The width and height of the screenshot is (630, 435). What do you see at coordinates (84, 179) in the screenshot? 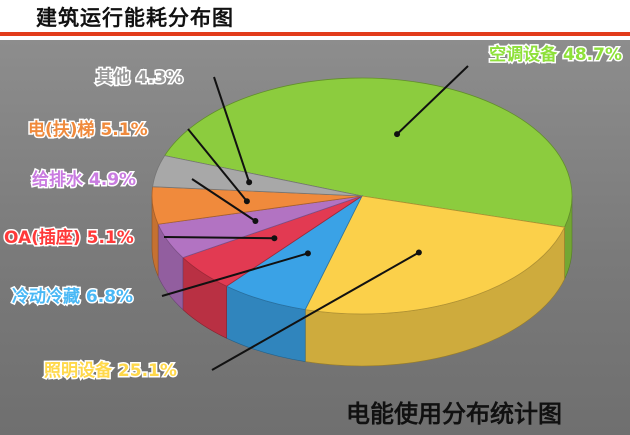
I see `slice-label-4: 给排水 4.9%` at bounding box center [84, 179].